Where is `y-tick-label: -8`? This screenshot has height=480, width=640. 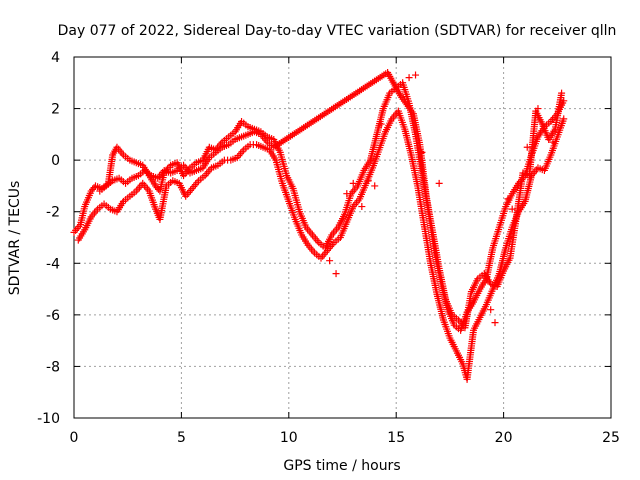
y-tick-label: -8 is located at coordinates (53, 367).